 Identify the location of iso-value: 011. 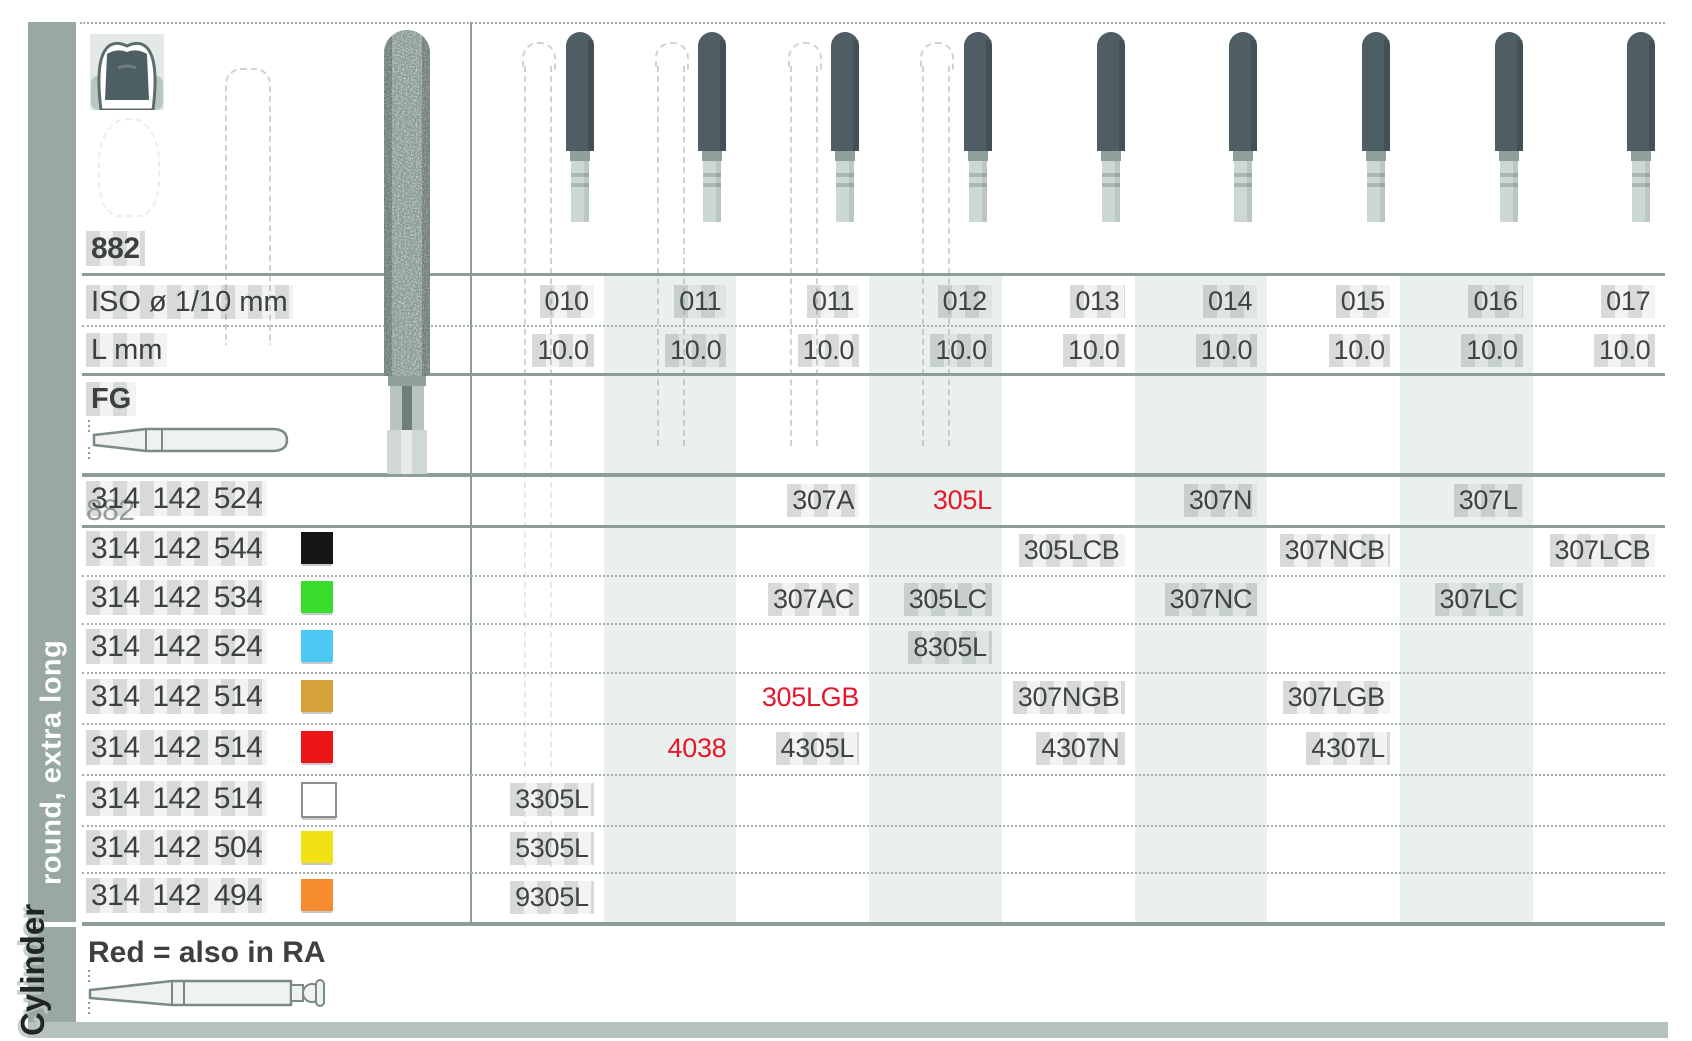
(833, 301).